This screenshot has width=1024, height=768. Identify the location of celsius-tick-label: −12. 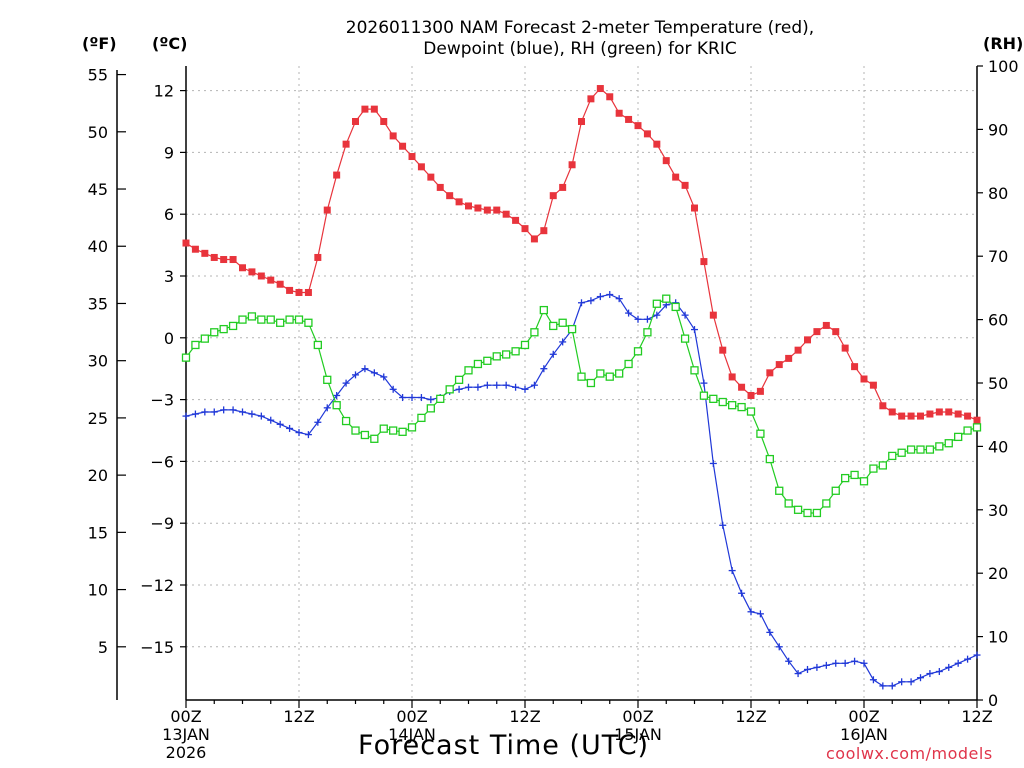
(157, 585).